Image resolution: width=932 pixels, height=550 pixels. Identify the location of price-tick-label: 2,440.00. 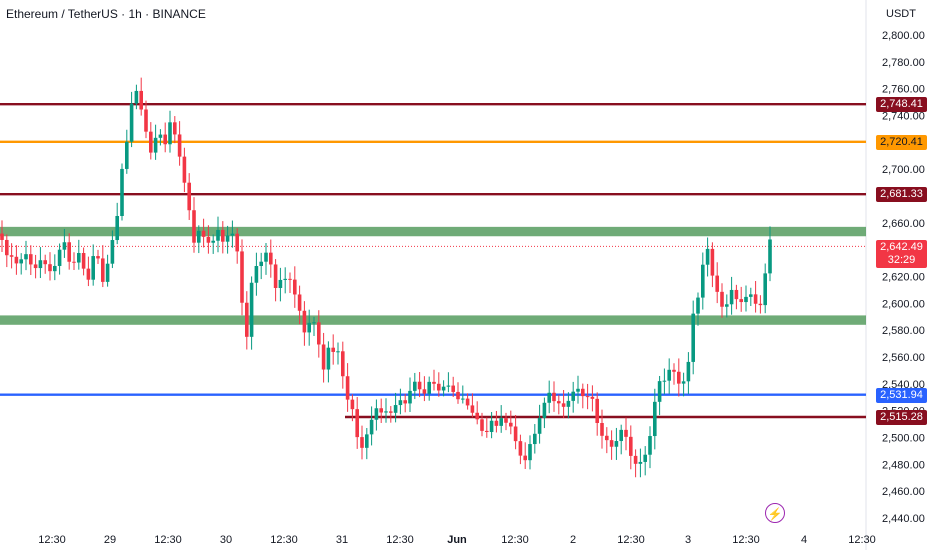
(903, 519).